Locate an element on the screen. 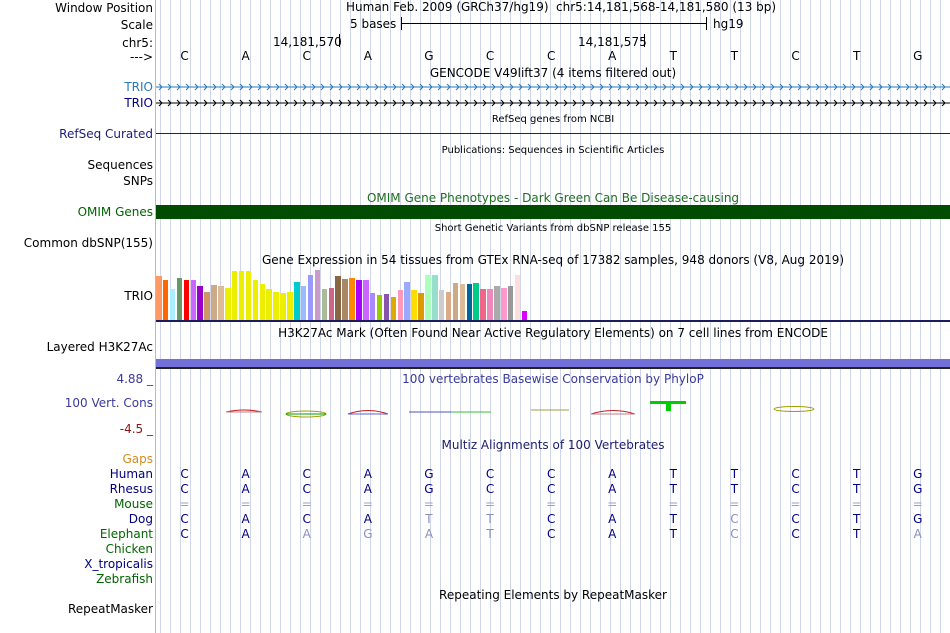  species-label: Elephant is located at coordinates (126, 534).